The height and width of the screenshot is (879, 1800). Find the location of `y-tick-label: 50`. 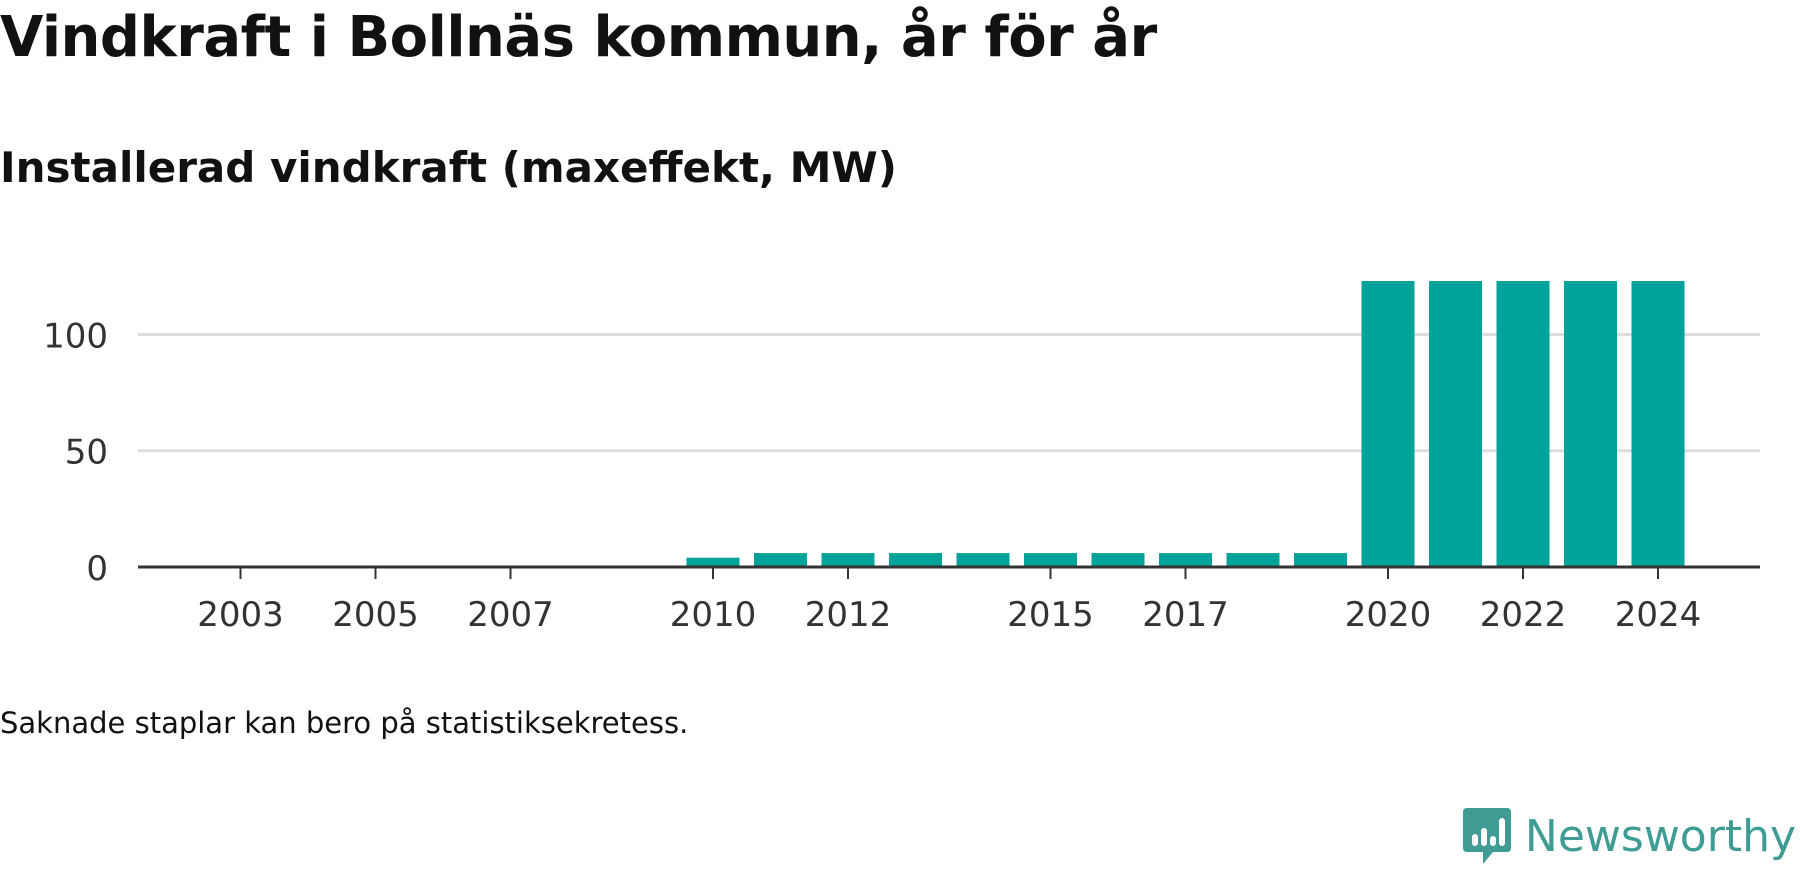

y-tick-label: 50 is located at coordinates (86, 453).